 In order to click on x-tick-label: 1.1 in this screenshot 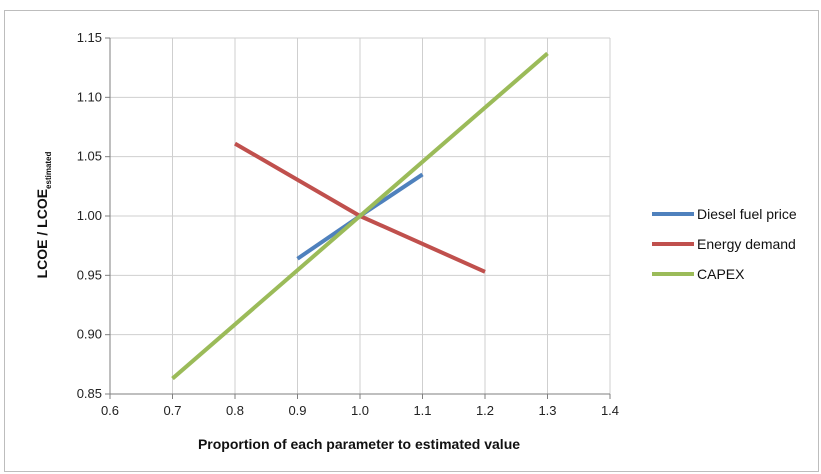, I will do `click(422, 410)`.